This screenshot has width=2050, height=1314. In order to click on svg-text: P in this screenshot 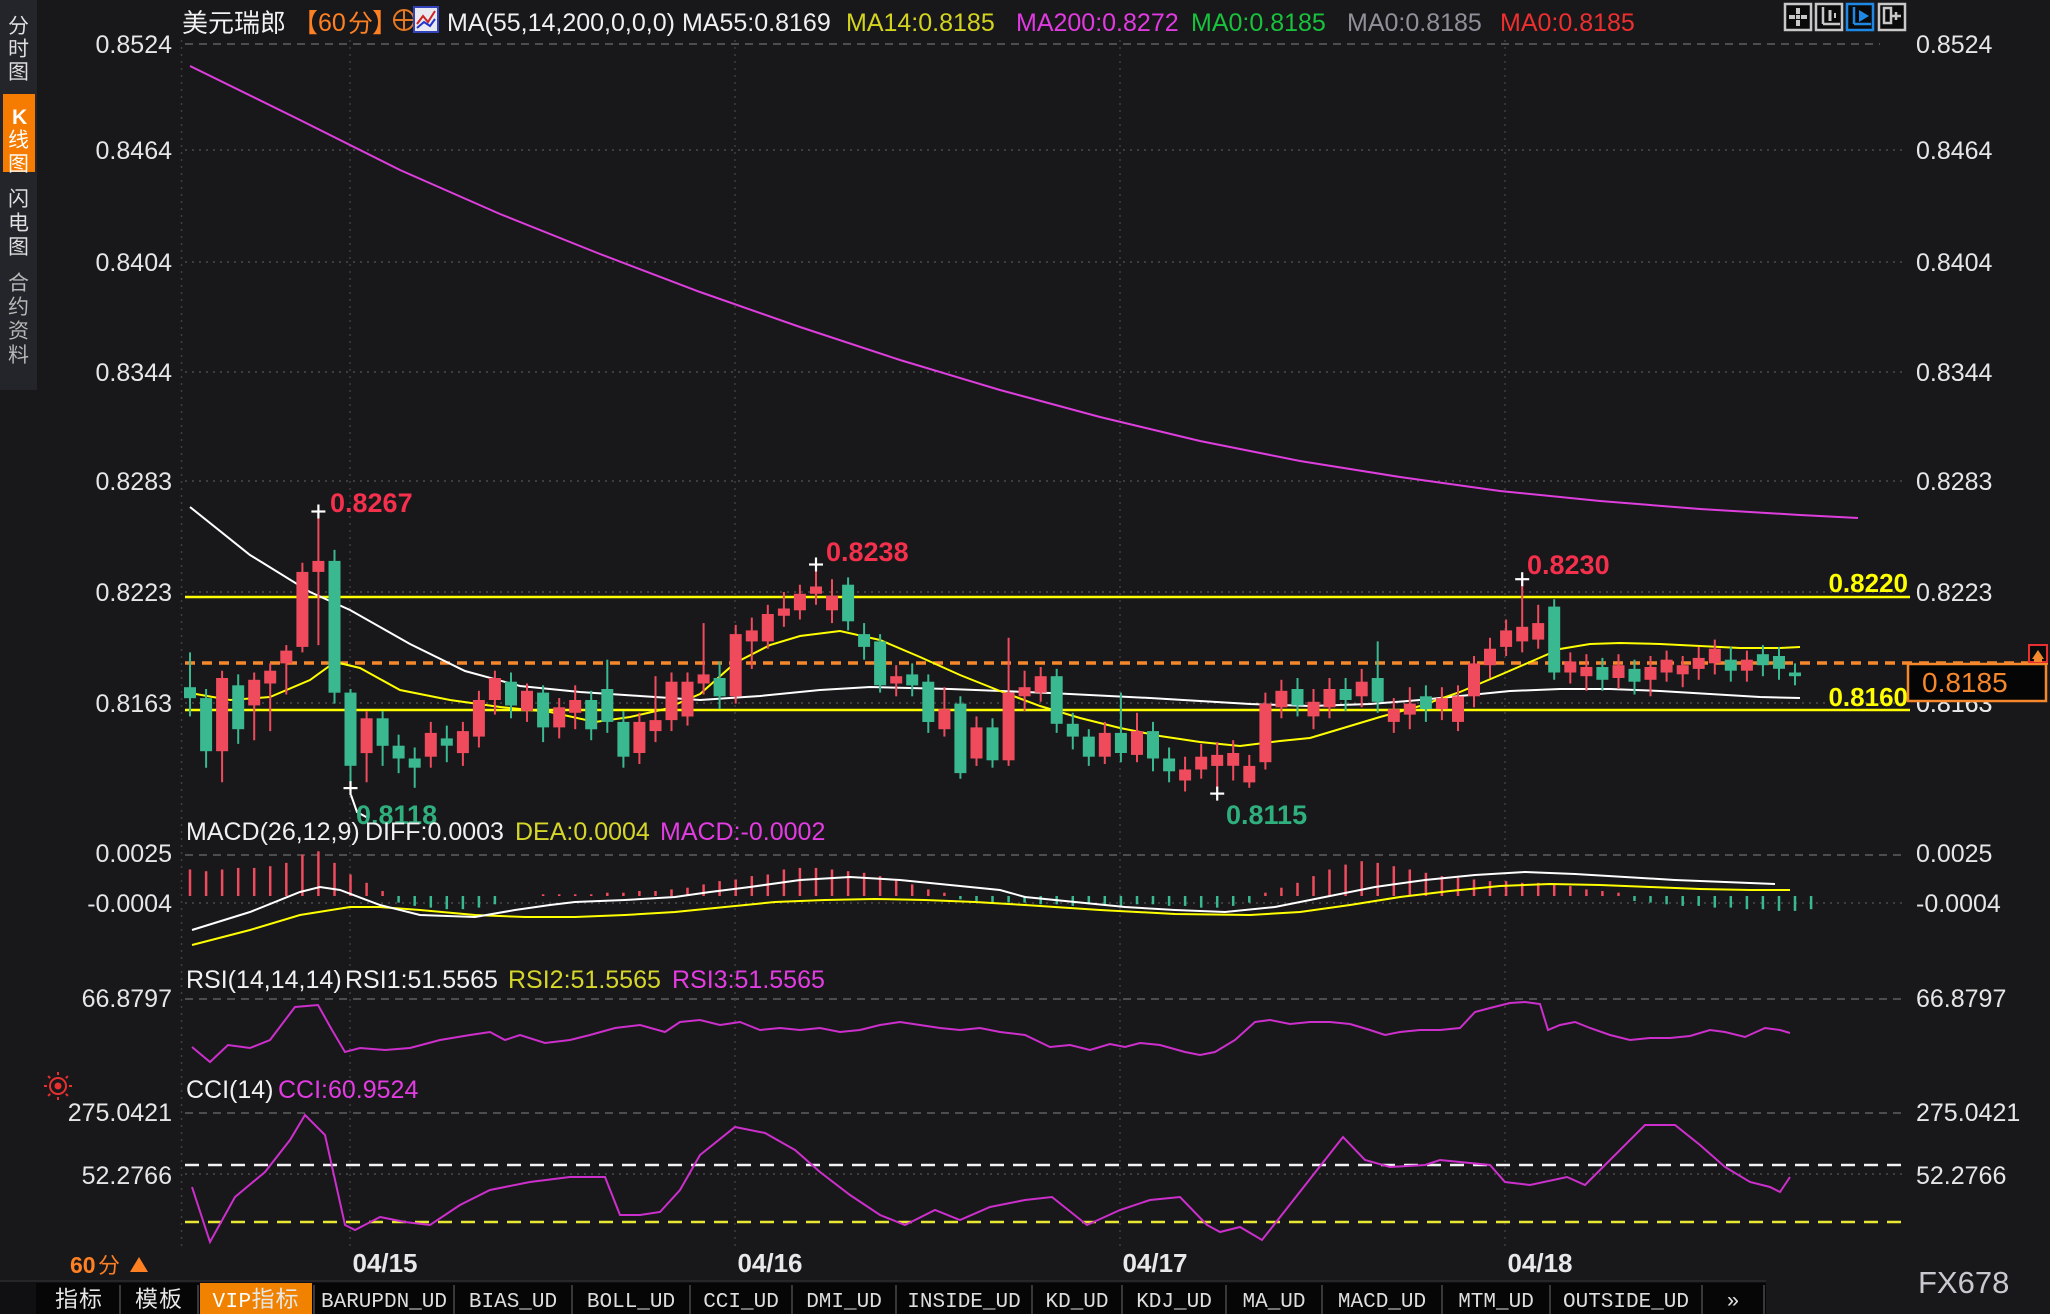, I will do `click(245, 1302)`.